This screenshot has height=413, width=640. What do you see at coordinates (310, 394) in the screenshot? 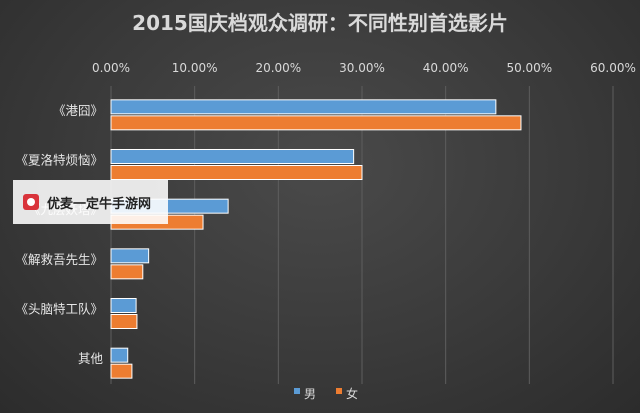
I see `legend-label: 男` at bounding box center [310, 394].